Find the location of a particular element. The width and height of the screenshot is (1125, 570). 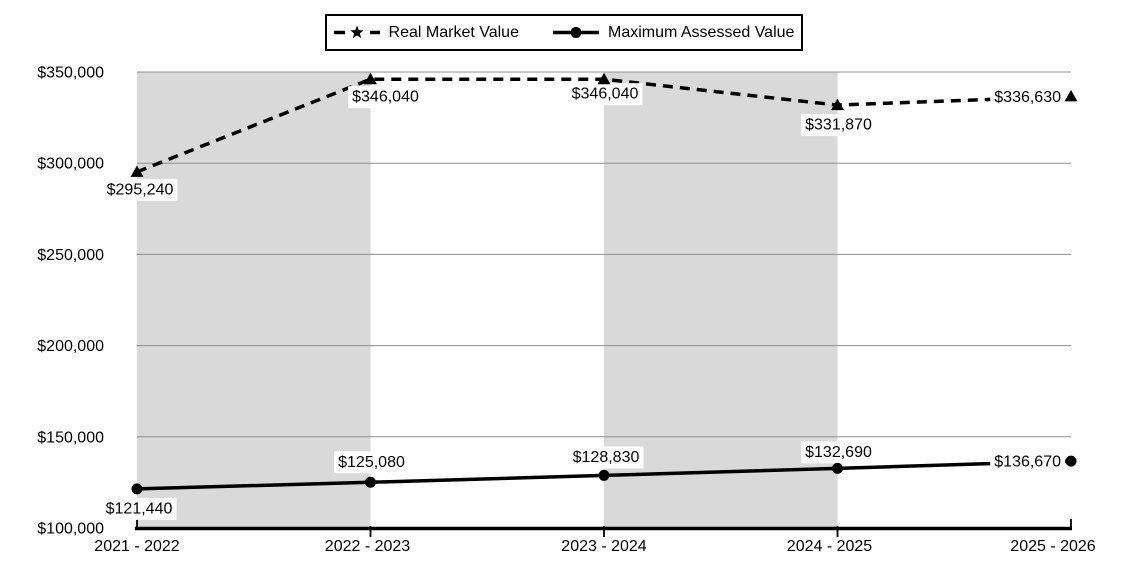

y-axis-tick-label: $350,000 is located at coordinates (70, 73).